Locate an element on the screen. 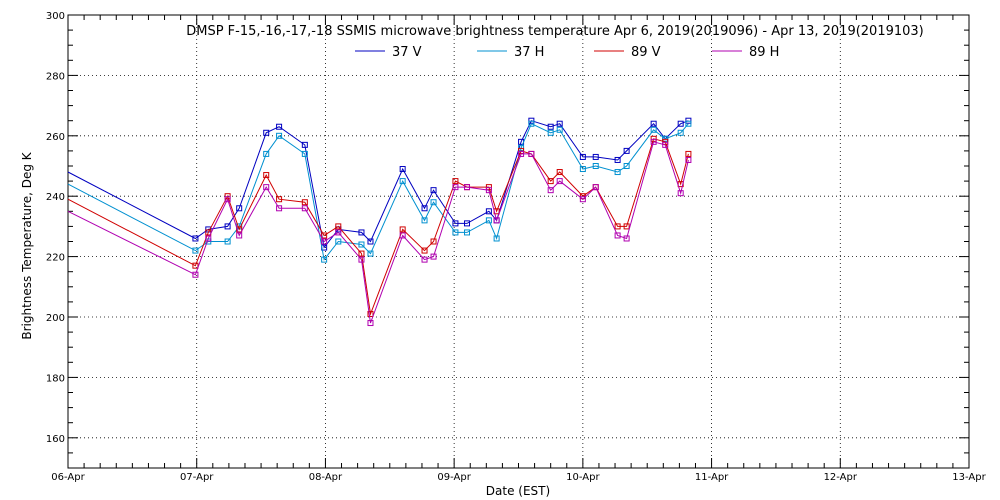  x-tick-label: 07-Apr is located at coordinates (197, 477).